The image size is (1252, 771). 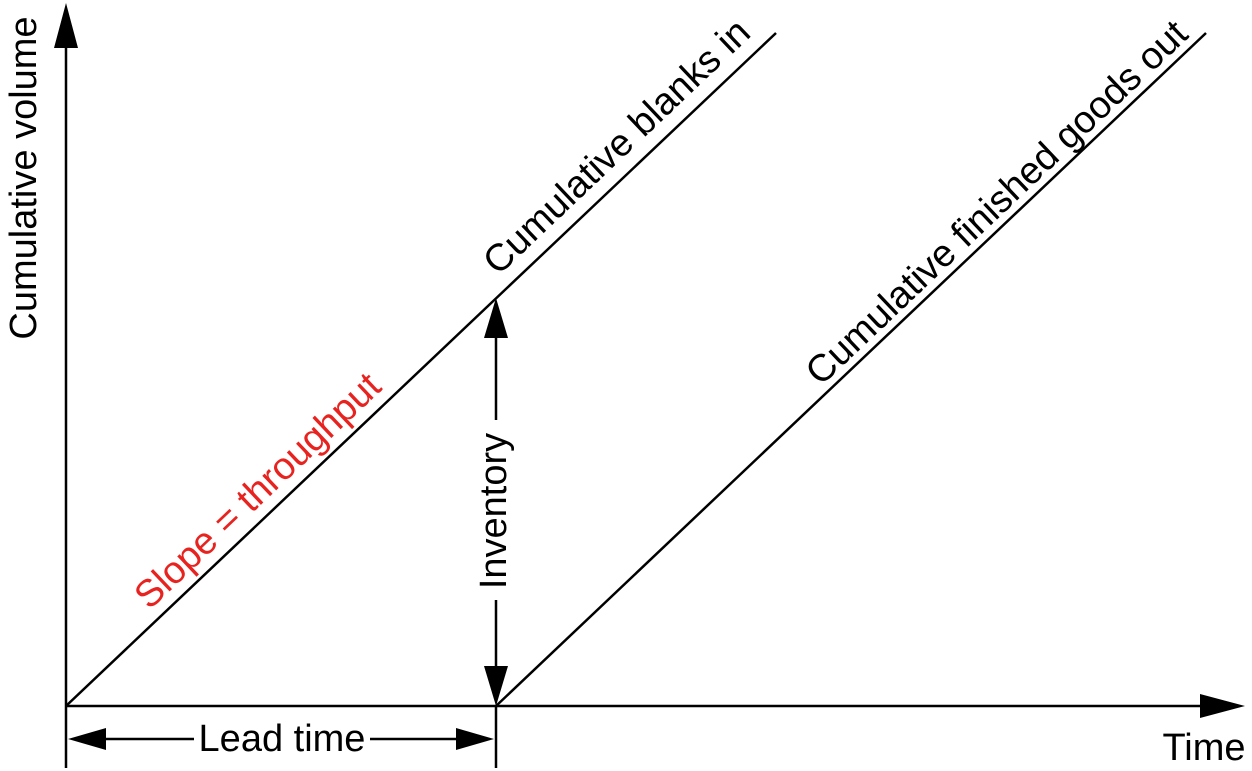 I want to click on lead-time-label: Lead time, so click(x=282, y=739).